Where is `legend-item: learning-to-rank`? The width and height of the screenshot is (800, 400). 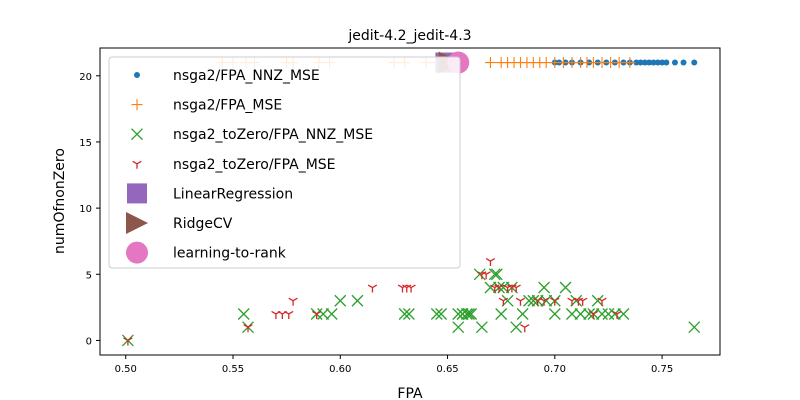 legend-item: learning-to-rank is located at coordinates (206, 252).